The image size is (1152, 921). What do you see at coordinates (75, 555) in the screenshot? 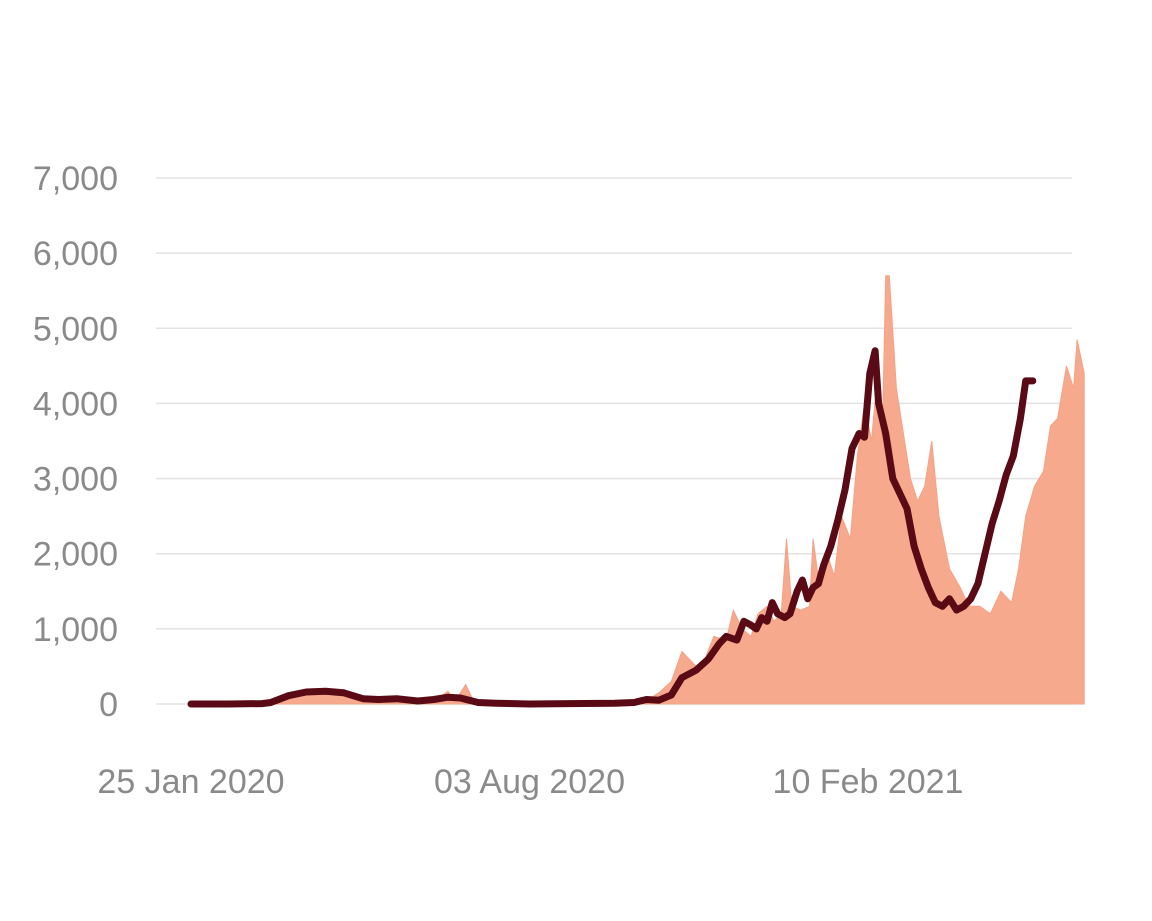
I see `y-tick-label: 2,000` at bounding box center [75, 555].